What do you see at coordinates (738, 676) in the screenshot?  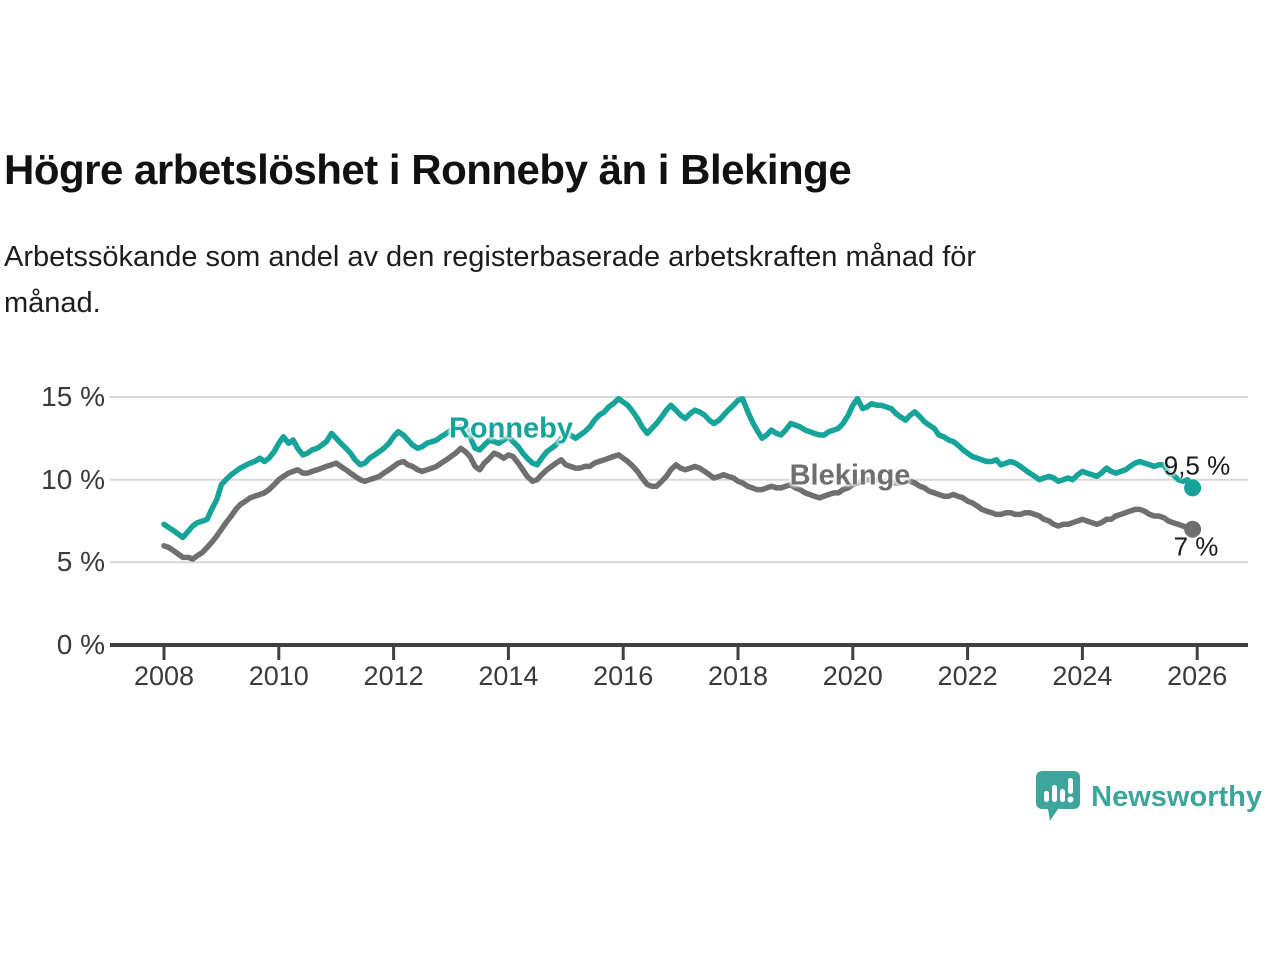 I see `x-axis-tick-label: 2018` at bounding box center [738, 676].